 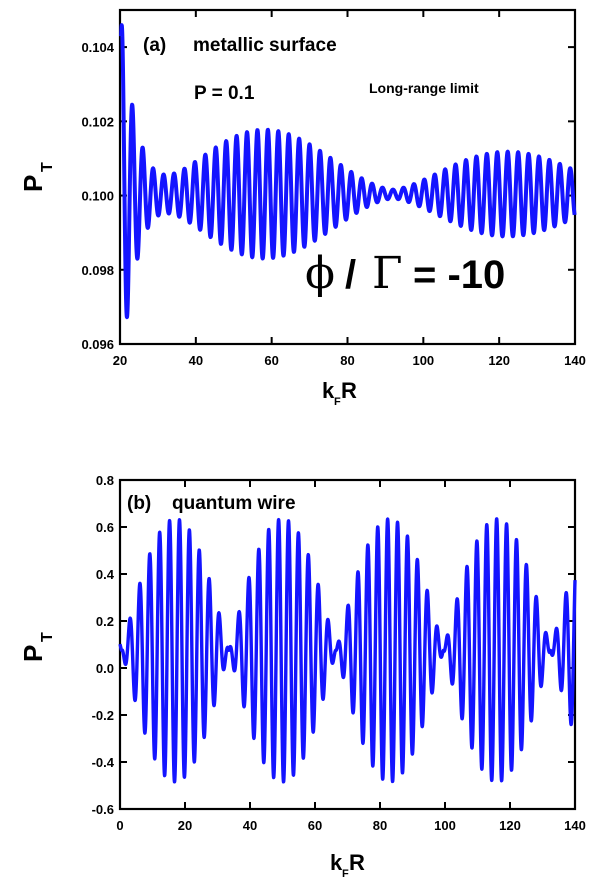 I want to click on panel-a-xlabel-sub: F, so click(x=337, y=402).